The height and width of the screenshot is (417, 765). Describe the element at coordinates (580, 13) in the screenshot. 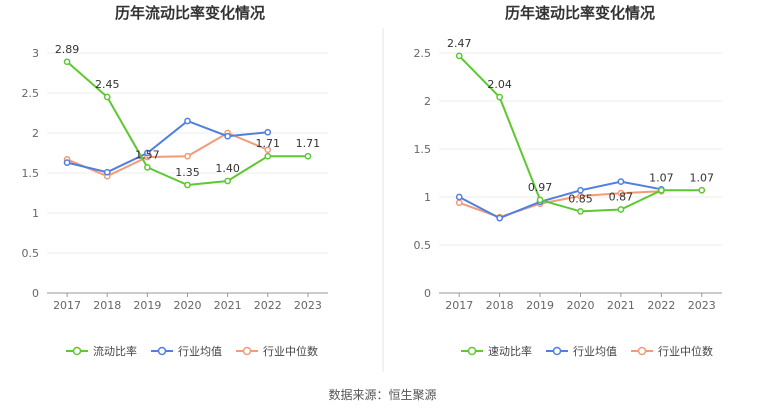

I see `chart-title: 历年速动比率变化情况` at that location.